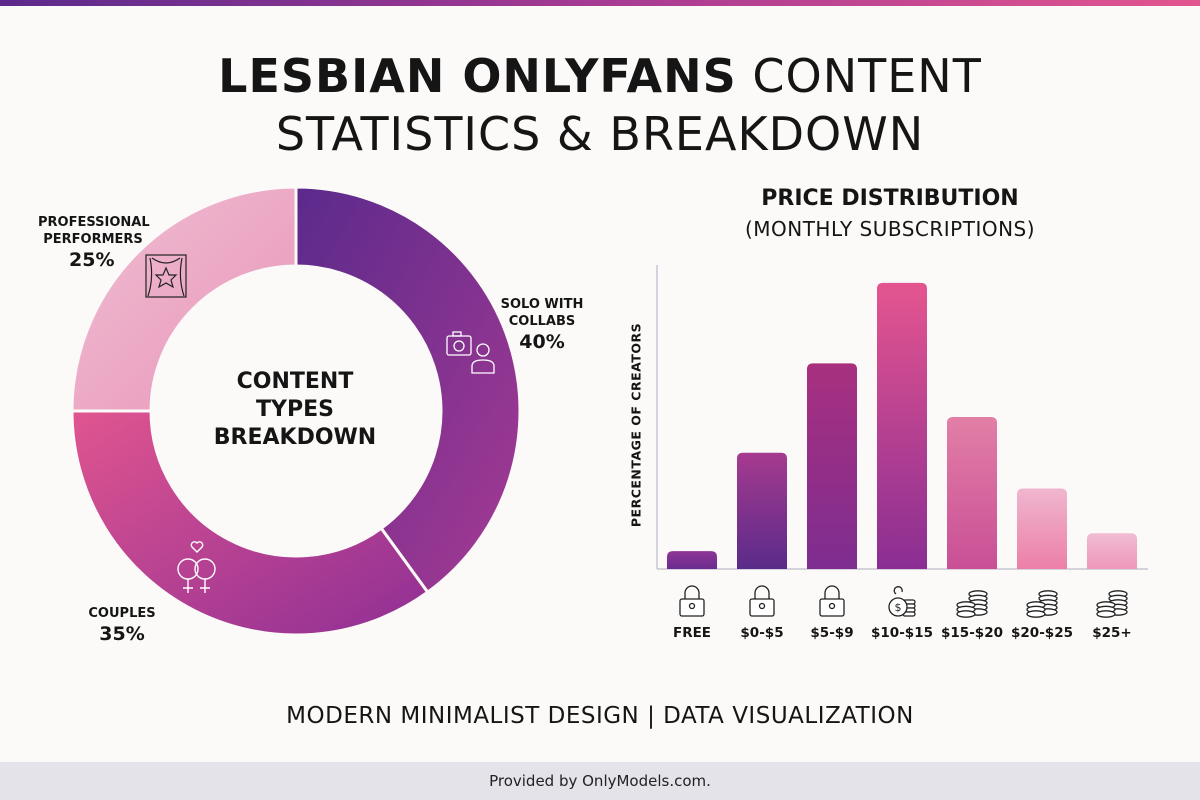 This screenshot has height=800, width=1200. What do you see at coordinates (542, 342) in the screenshot?
I see `slice-percent: 40%` at bounding box center [542, 342].